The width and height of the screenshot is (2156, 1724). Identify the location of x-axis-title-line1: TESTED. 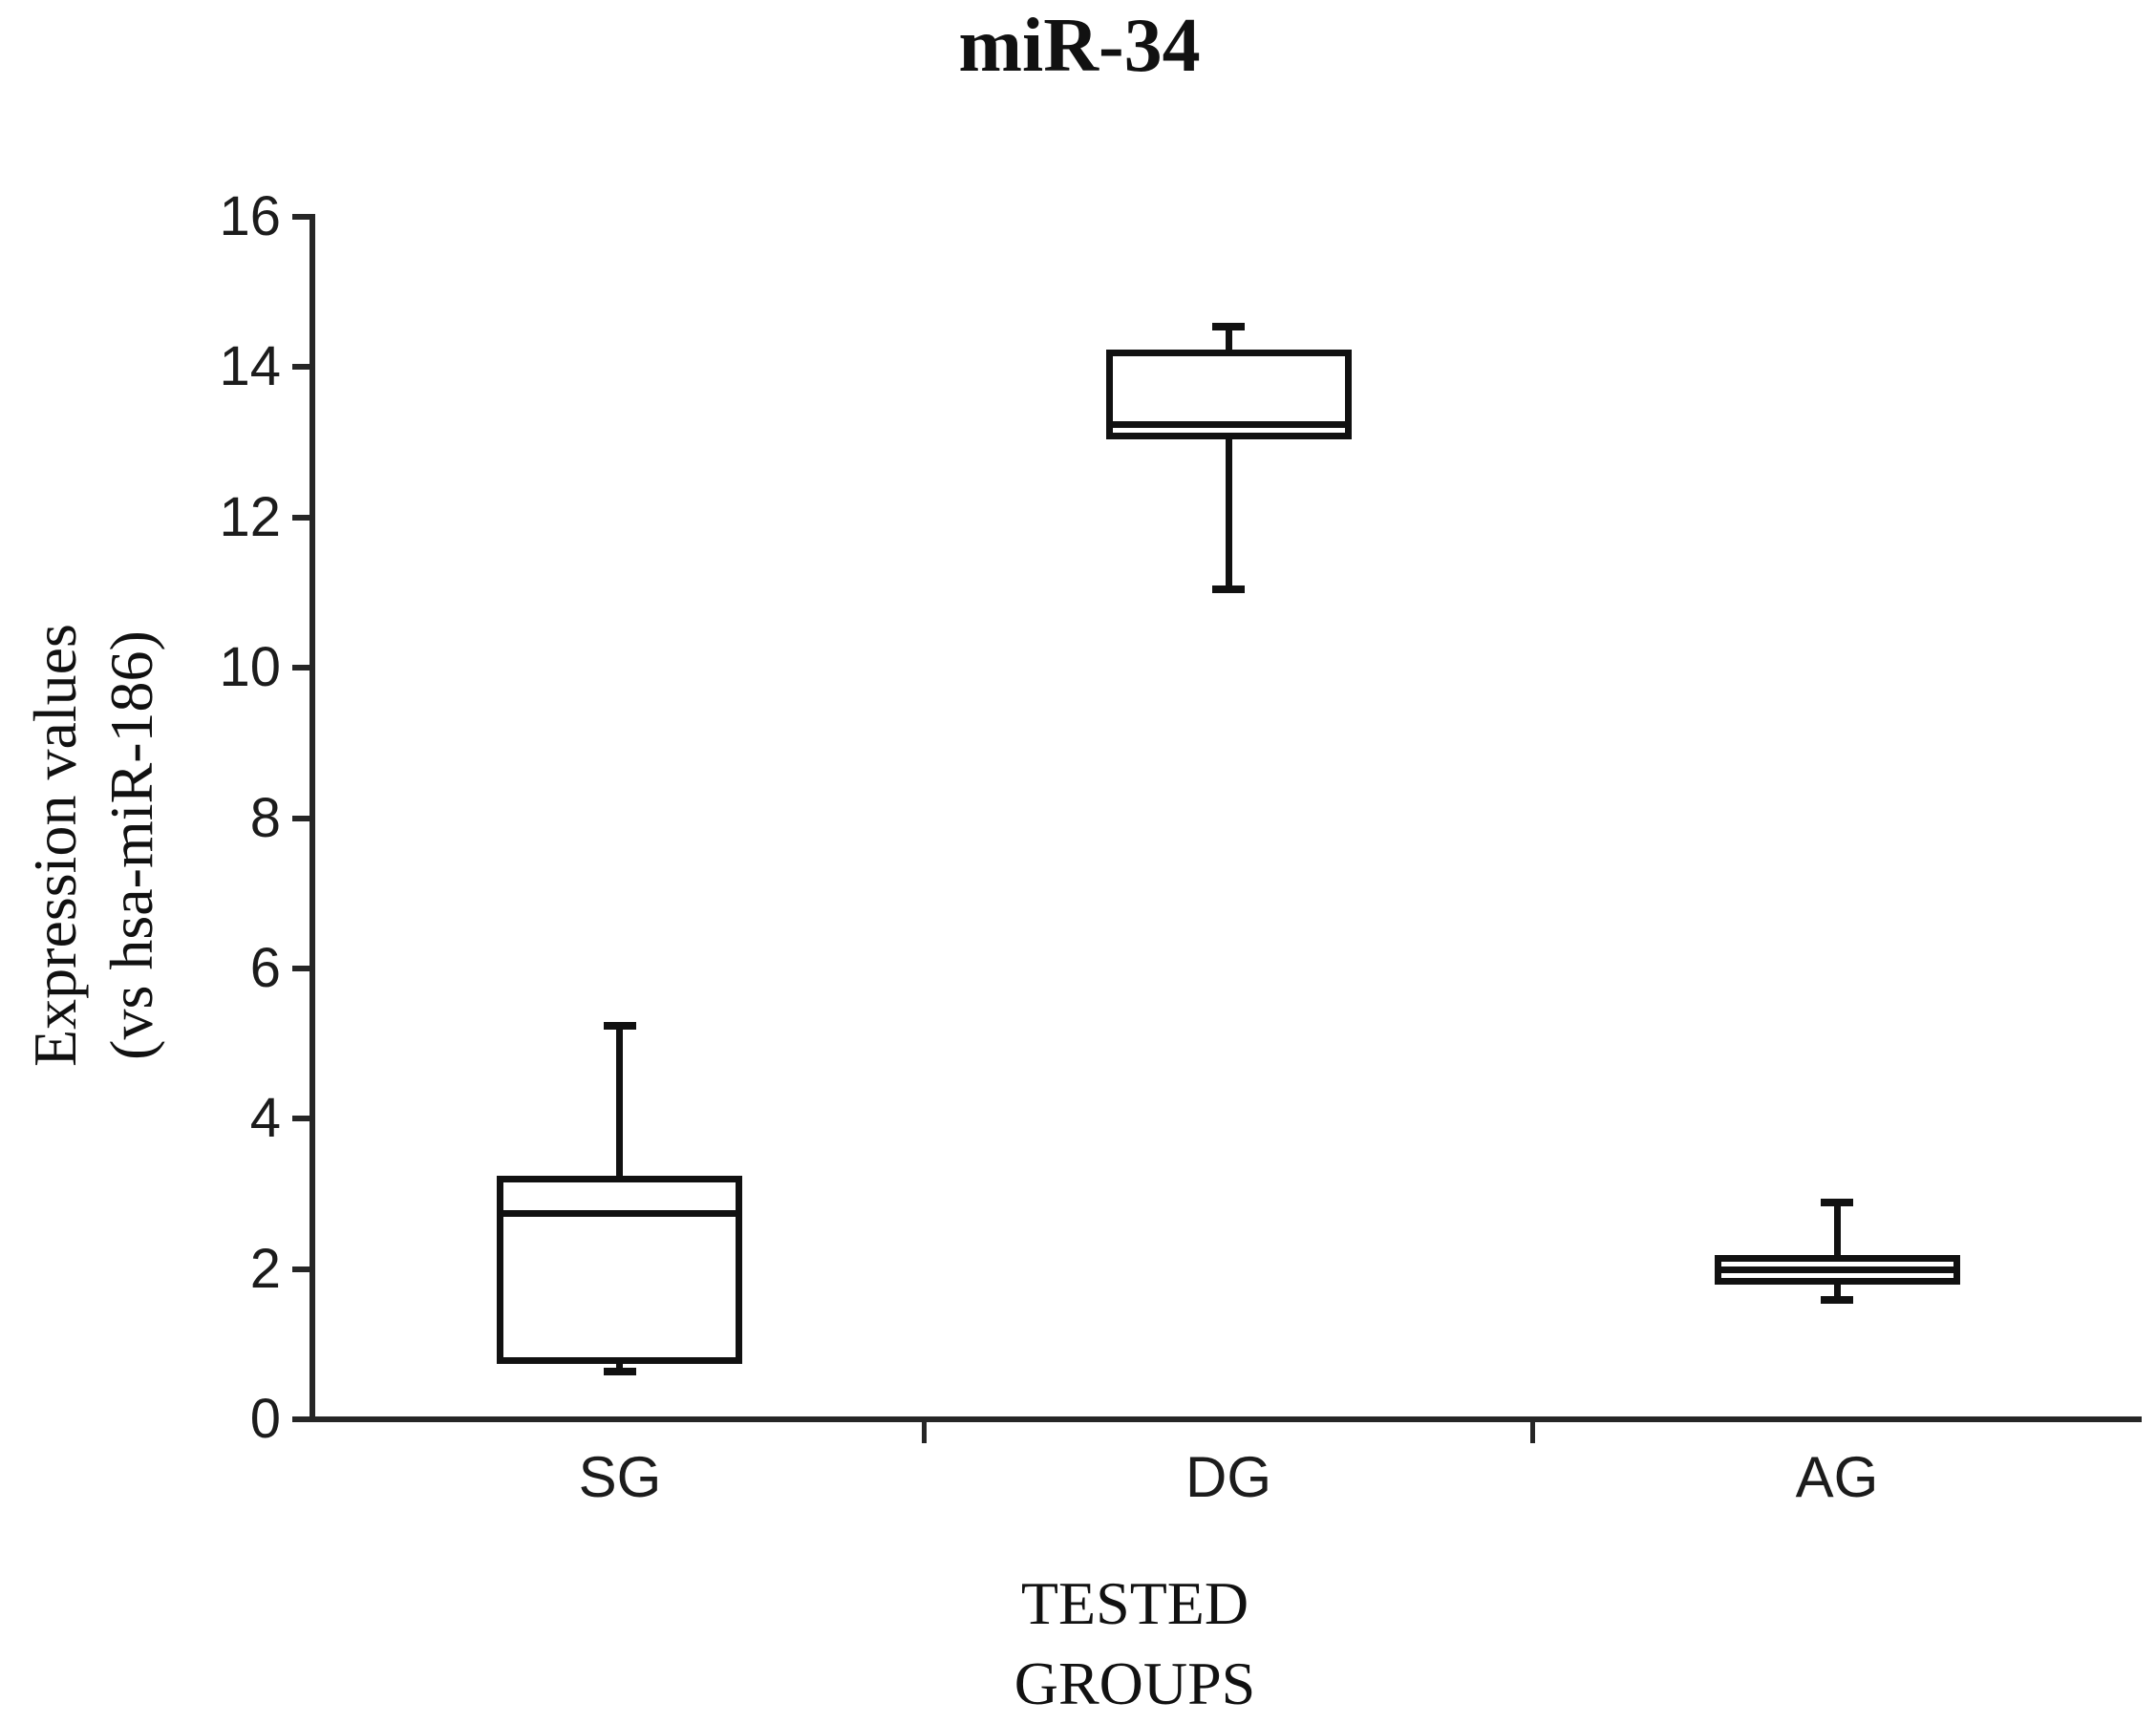
(1134, 1603).